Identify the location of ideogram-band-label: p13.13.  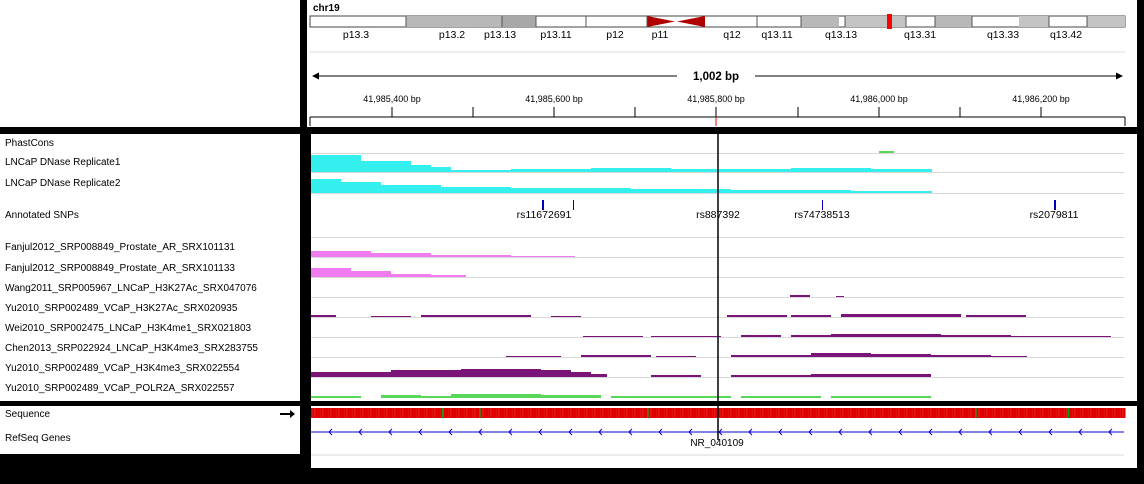
(500, 35).